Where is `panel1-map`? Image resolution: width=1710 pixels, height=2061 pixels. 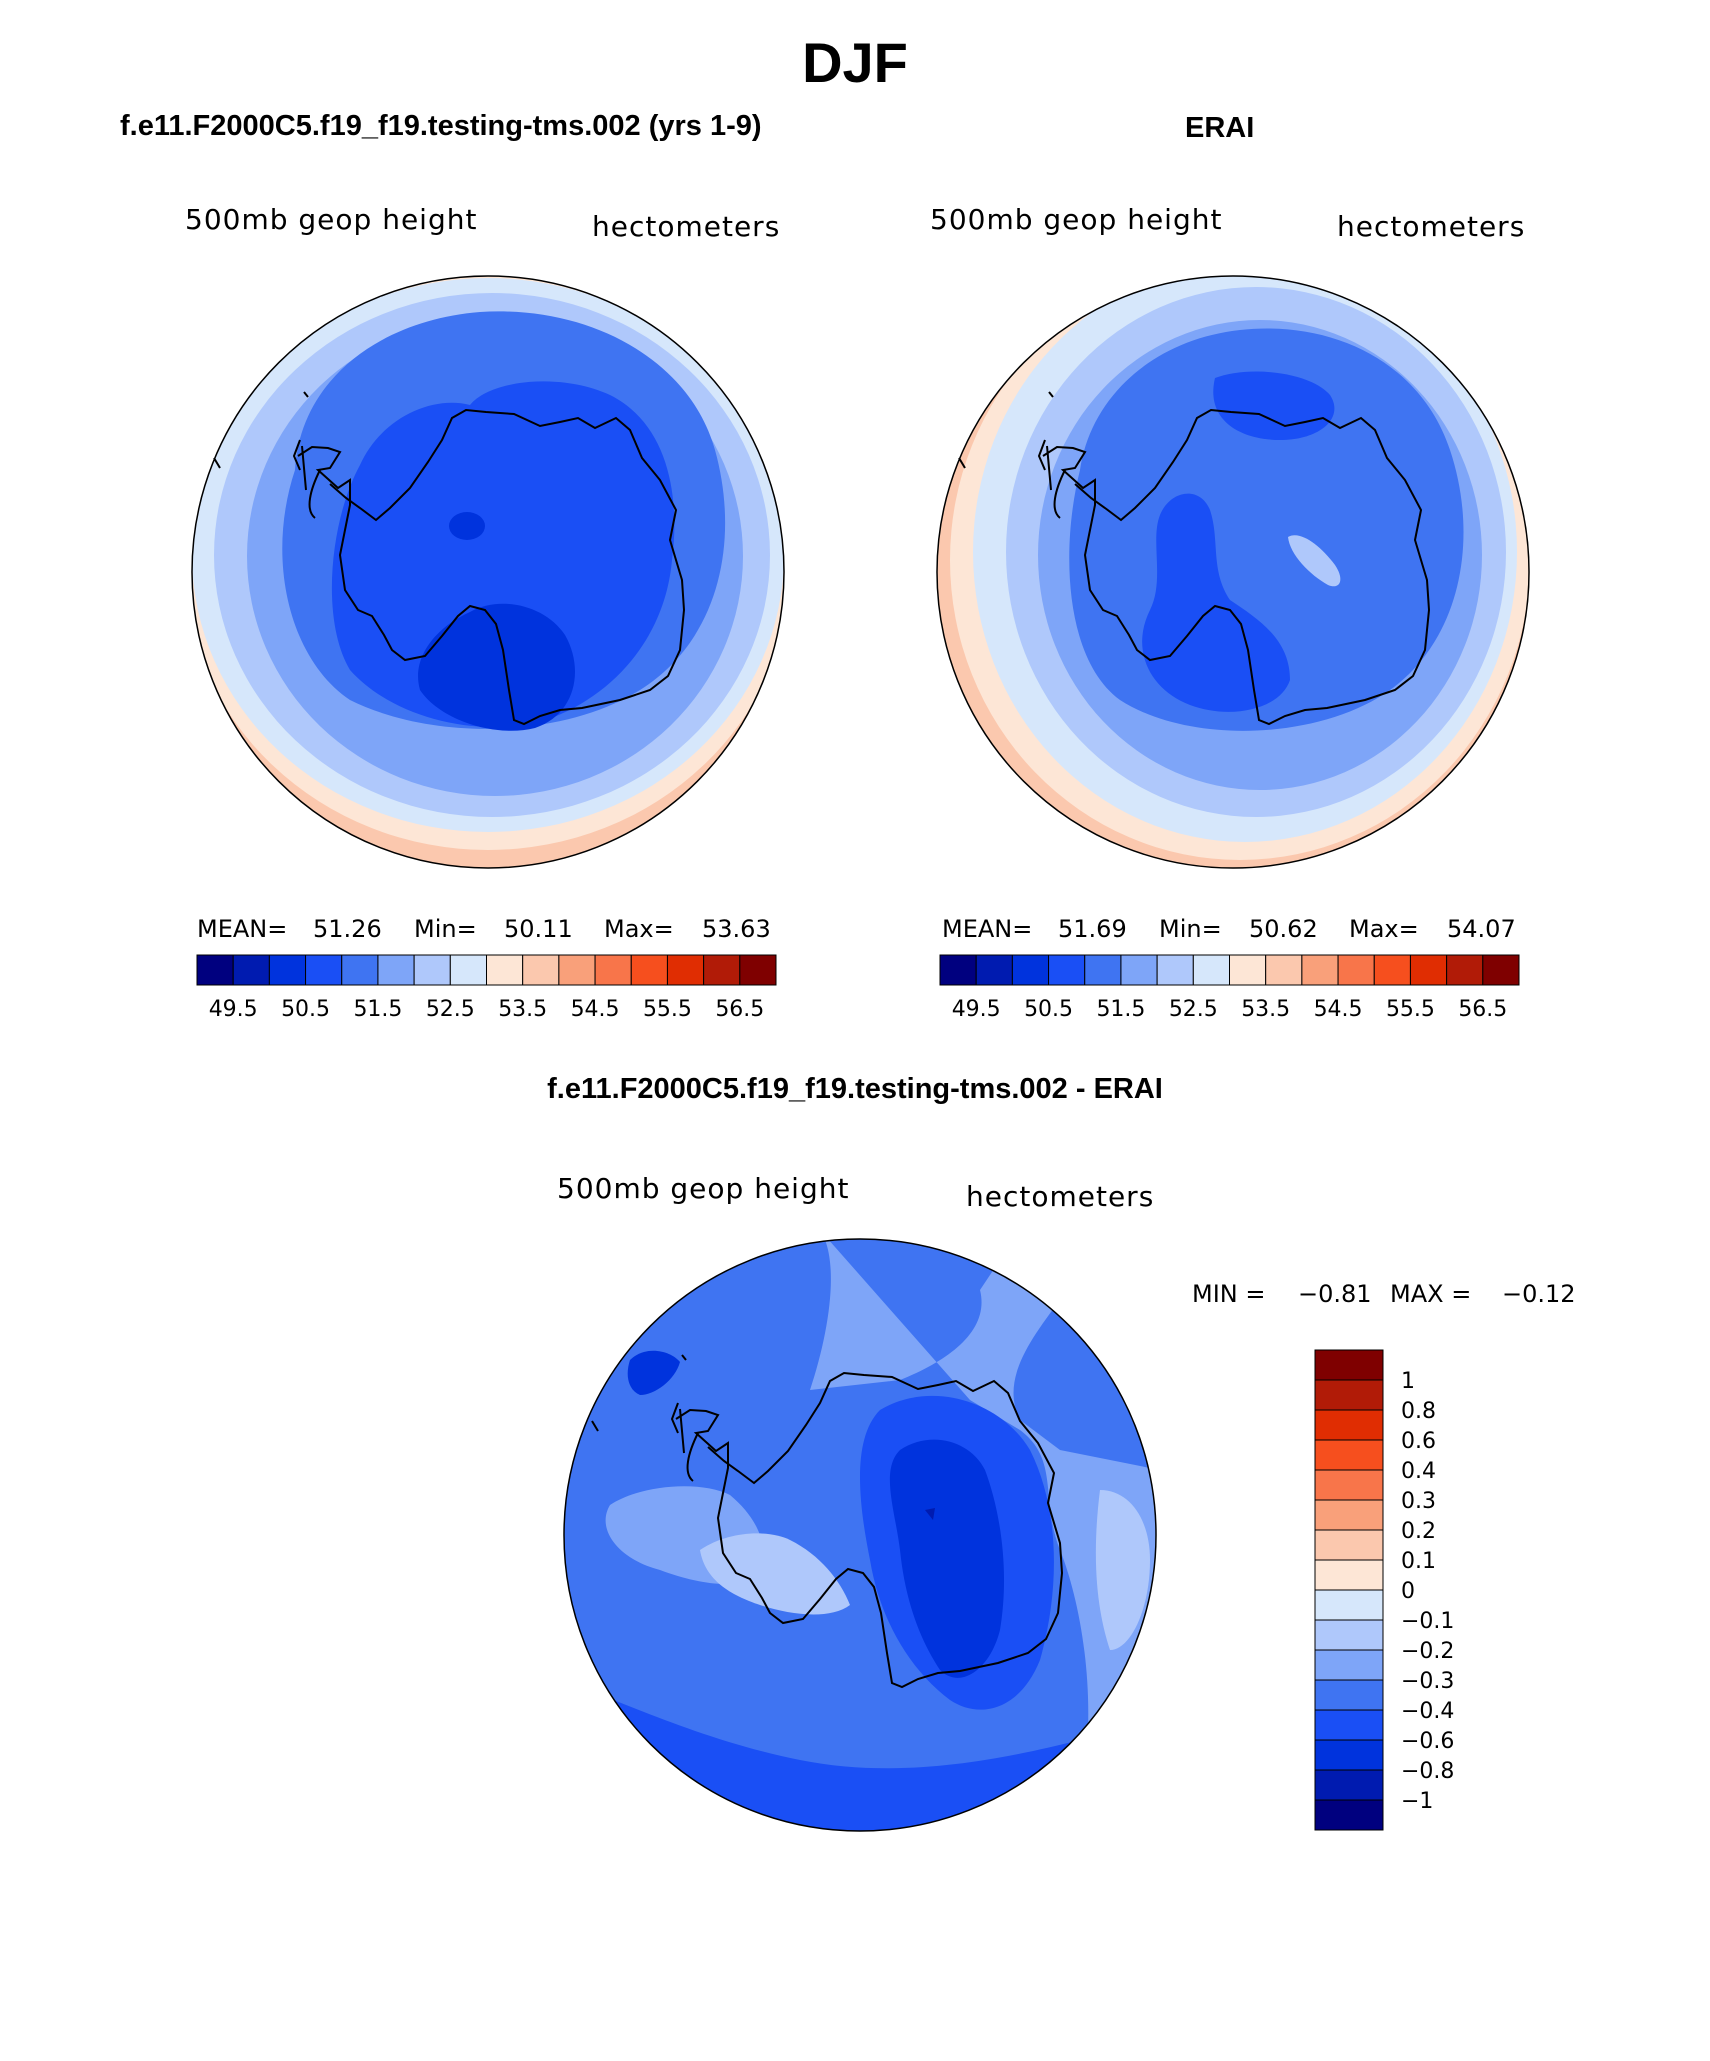
panel1-map is located at coordinates (488, 572).